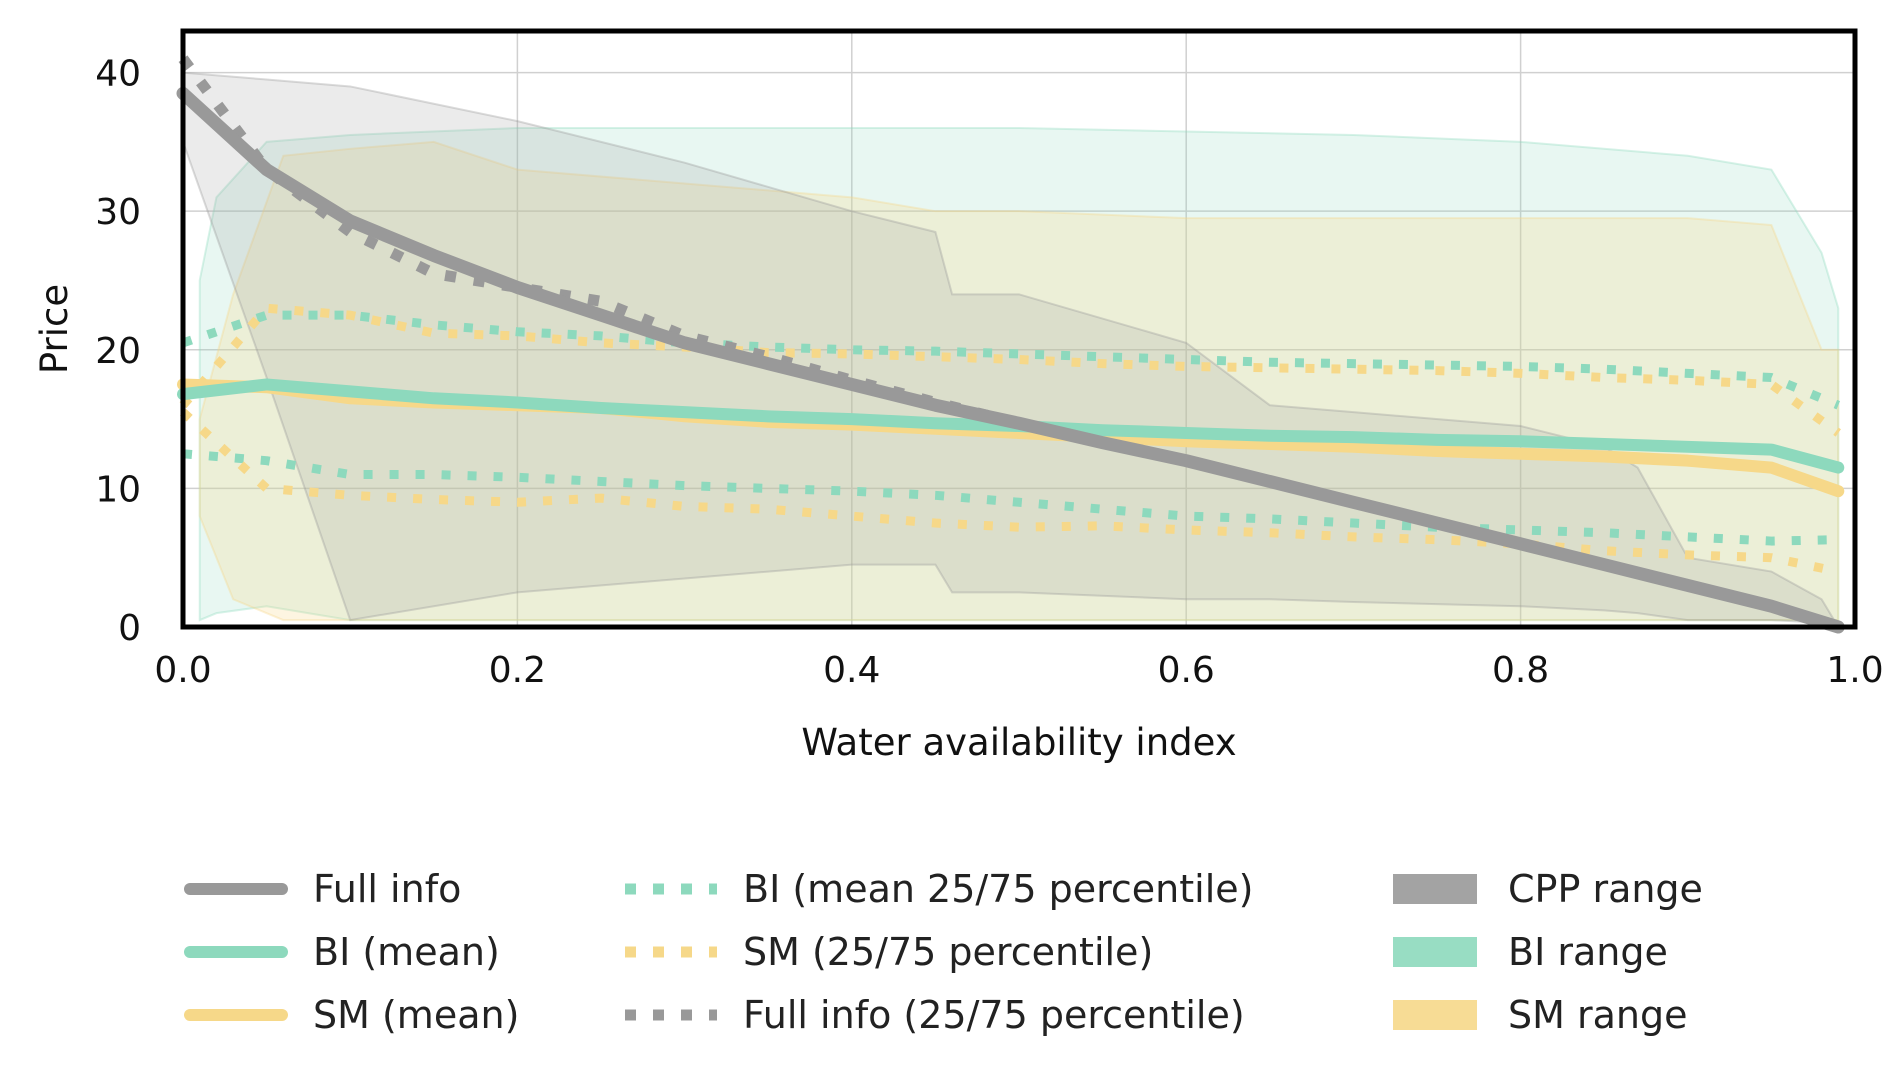  What do you see at coordinates (1854, 670) in the screenshot?
I see `x-tick-label: 1.0` at bounding box center [1854, 670].